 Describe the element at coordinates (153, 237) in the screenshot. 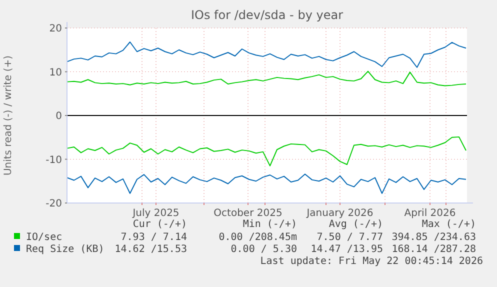

I see `text: 7.93 / 7.14` at that location.